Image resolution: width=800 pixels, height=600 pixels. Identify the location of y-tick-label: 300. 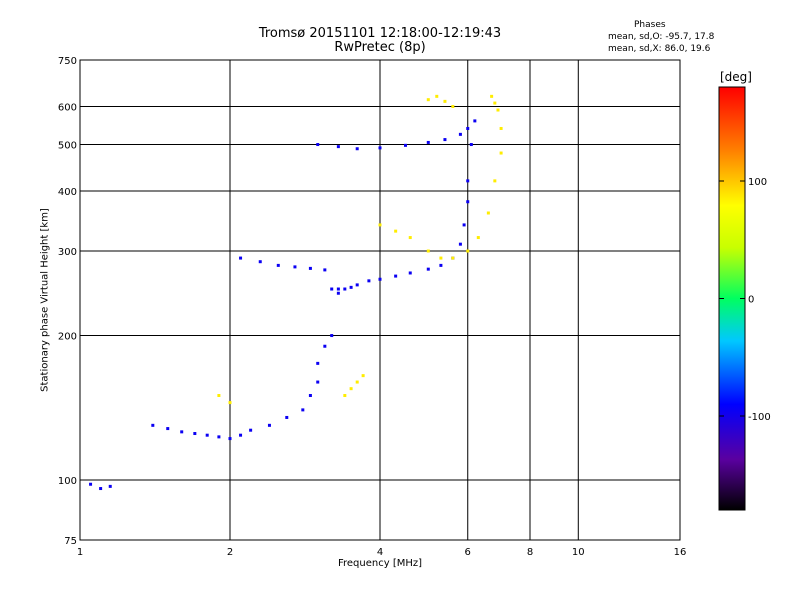
(67, 252).